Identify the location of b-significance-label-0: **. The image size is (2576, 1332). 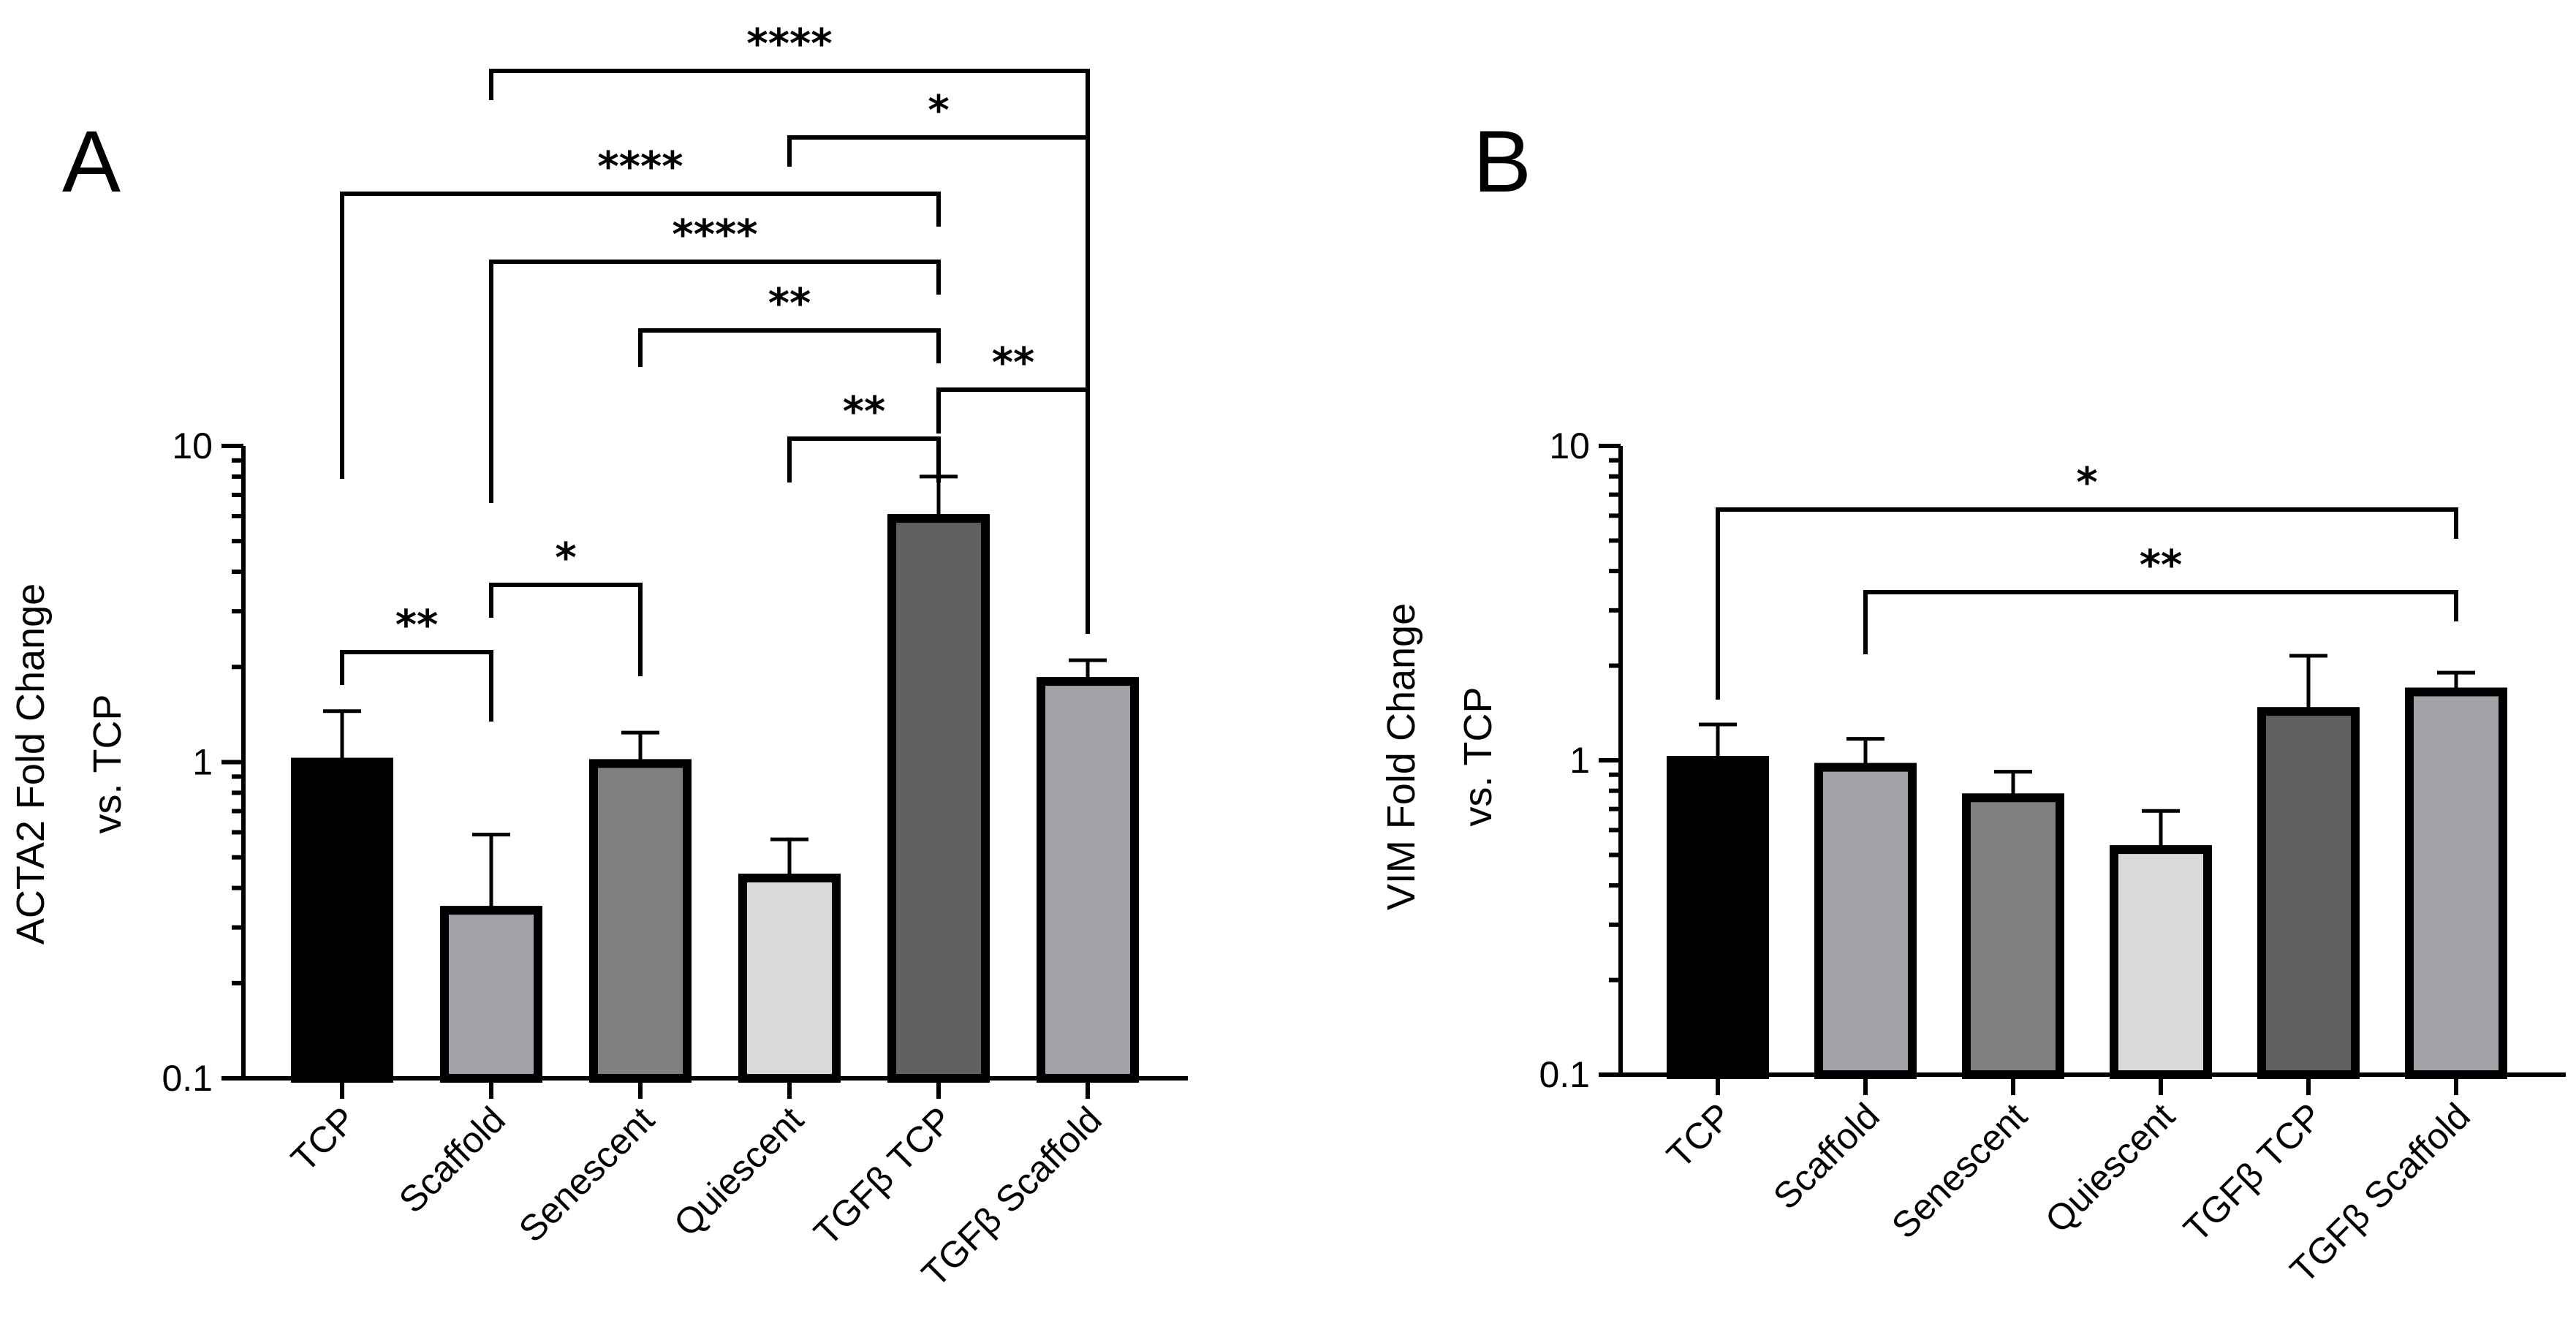
(2161, 566).